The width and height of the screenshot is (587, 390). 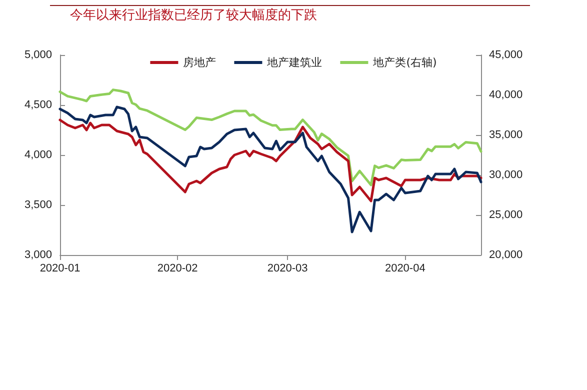 What do you see at coordinates (60, 268) in the screenshot?
I see `x-tick-label: 2020-01` at bounding box center [60, 268].